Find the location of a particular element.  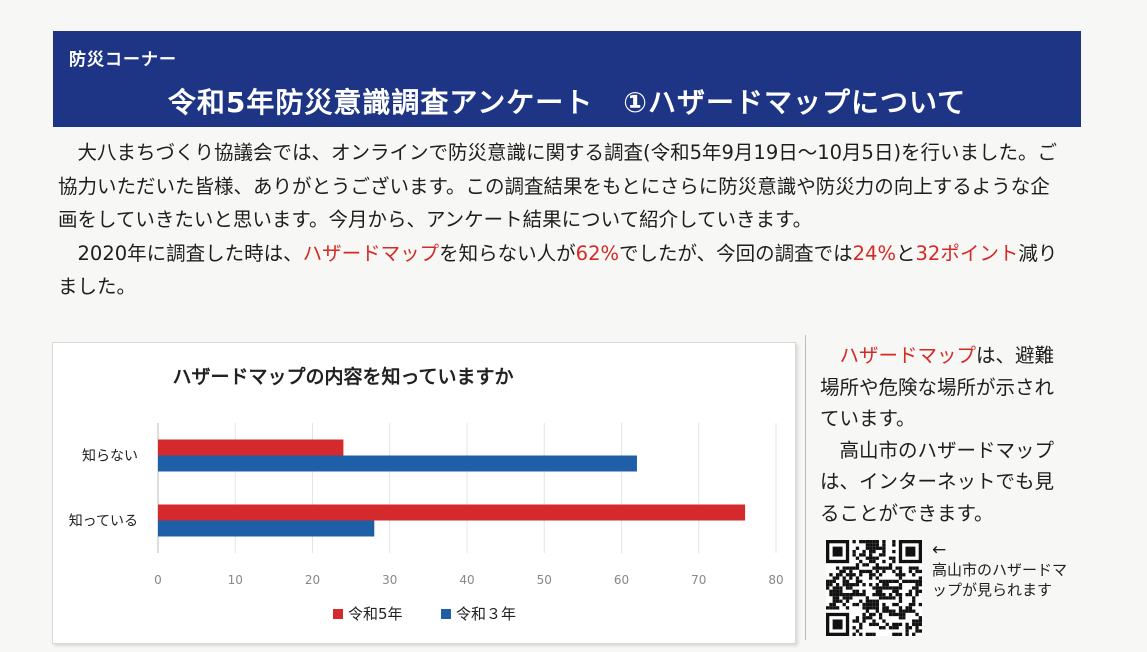

x-tick-label: 30 is located at coordinates (389, 580).